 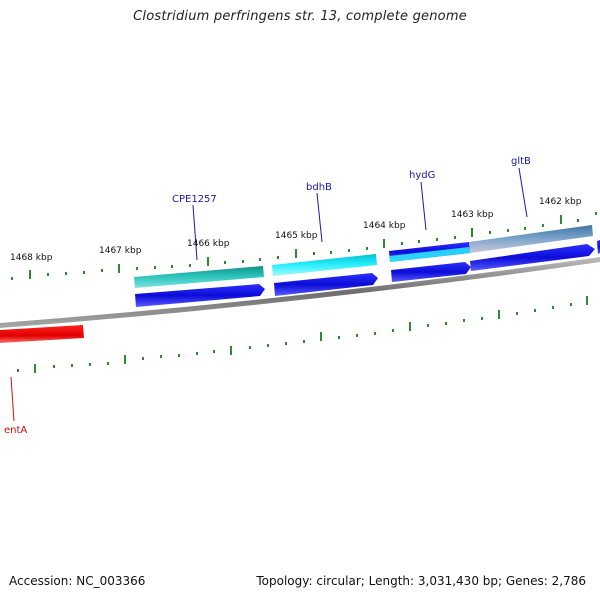 I want to click on leader-hydG, so click(x=423, y=206).